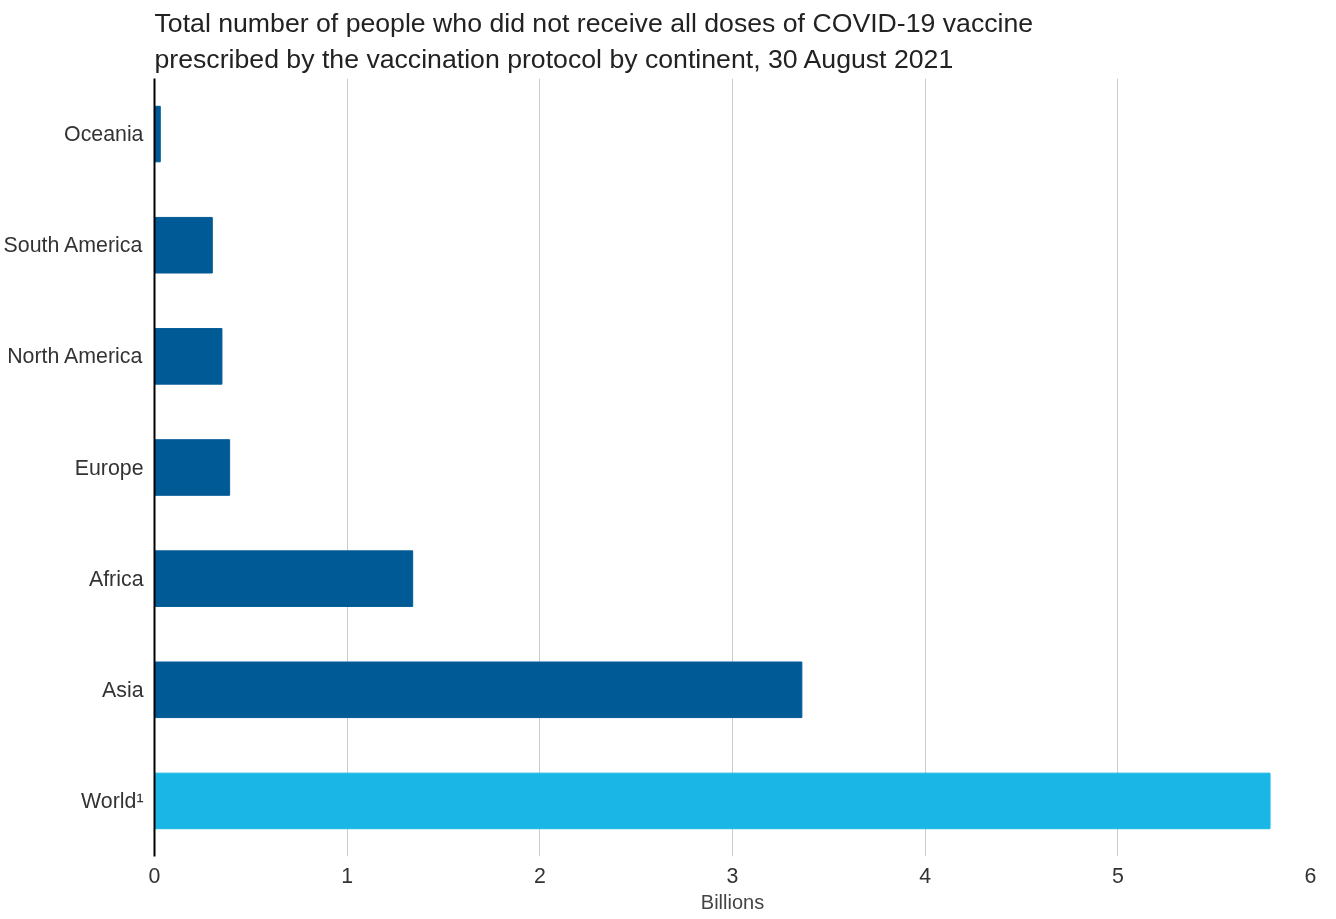 The width and height of the screenshot is (1336, 919). What do you see at coordinates (75, 356) in the screenshot?
I see `y-tick-label: North America` at bounding box center [75, 356].